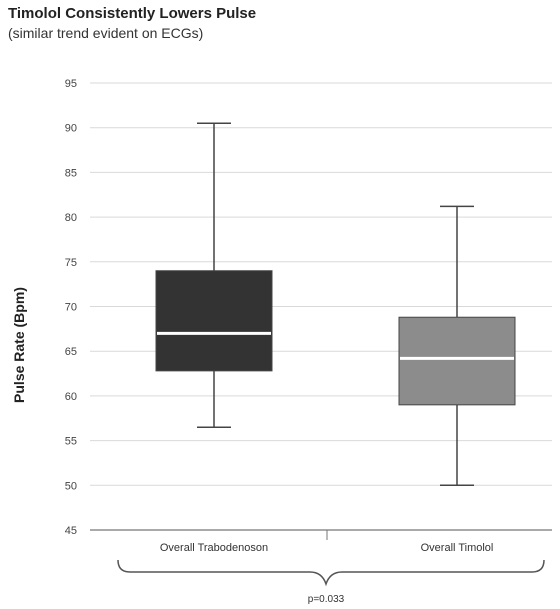 The height and width of the screenshot is (609, 560). What do you see at coordinates (331, 573) in the screenshot?
I see `group-brace` at bounding box center [331, 573].